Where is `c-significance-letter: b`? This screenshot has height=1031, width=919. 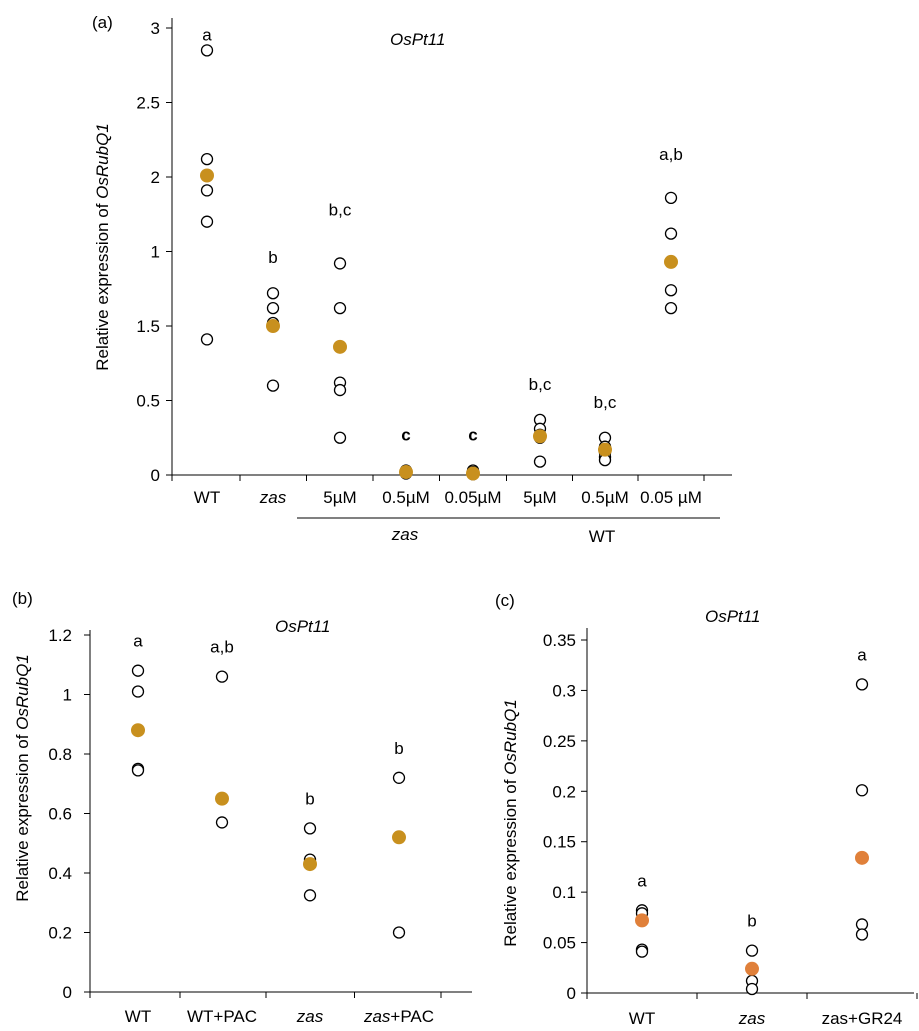
c-significance-letter: b is located at coordinates (751, 921).